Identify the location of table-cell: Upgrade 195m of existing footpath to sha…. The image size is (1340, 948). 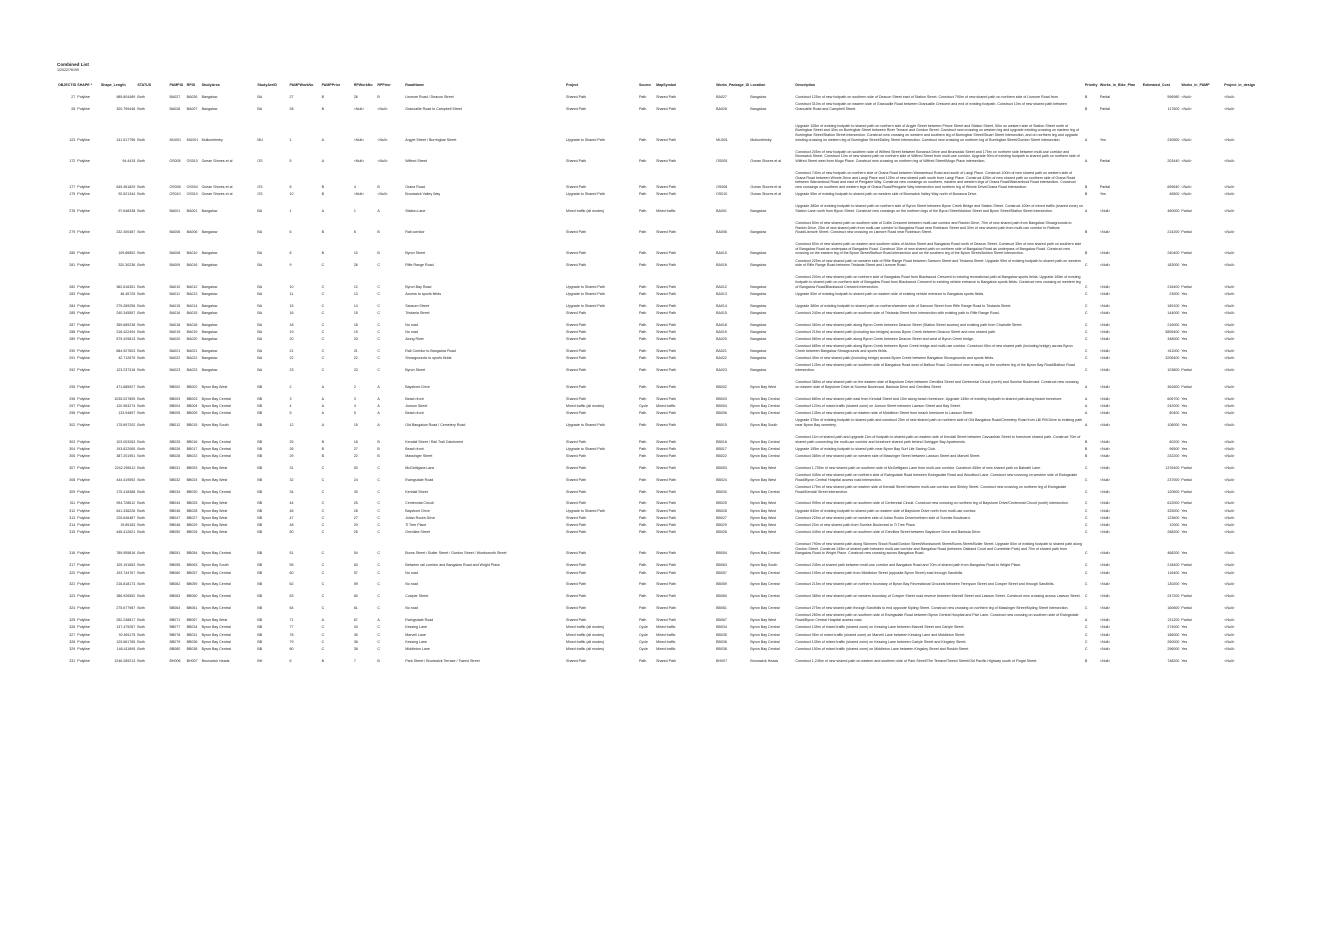
(865, 448).